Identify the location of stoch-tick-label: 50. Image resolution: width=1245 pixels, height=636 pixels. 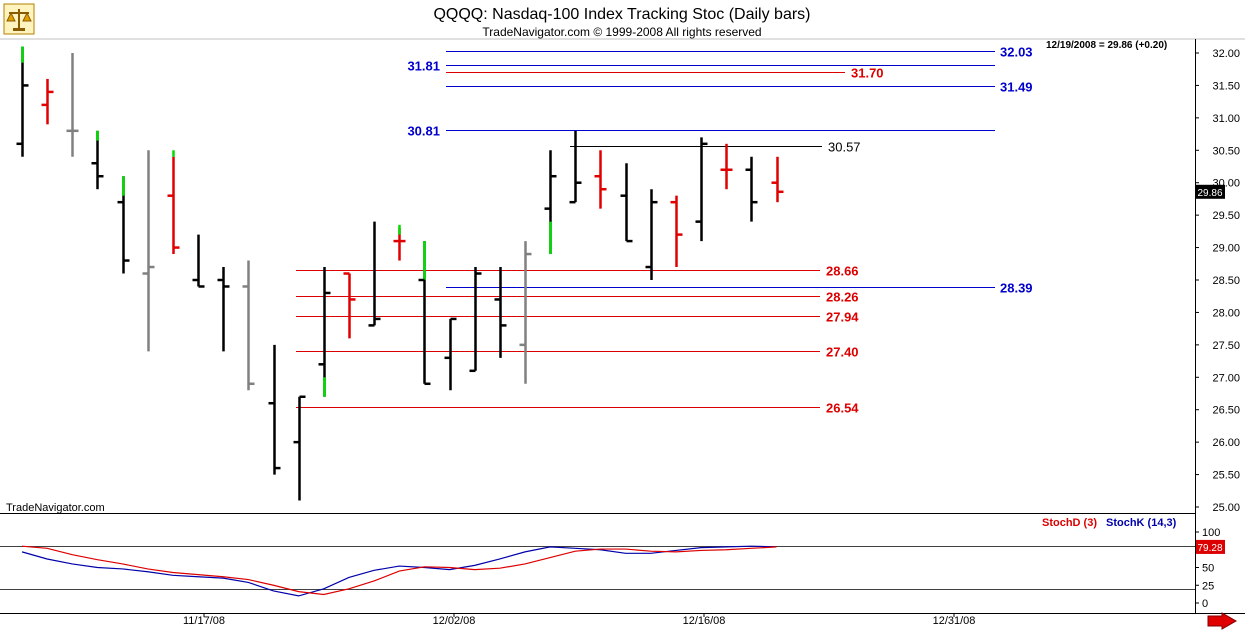
(1208, 569).